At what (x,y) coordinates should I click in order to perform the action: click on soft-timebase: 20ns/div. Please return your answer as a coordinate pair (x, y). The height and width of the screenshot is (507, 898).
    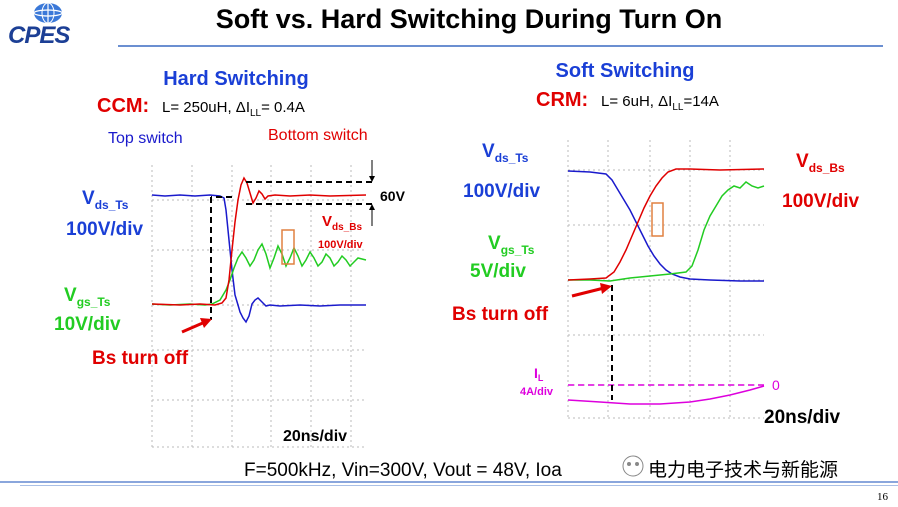
    Looking at the image, I should click on (802, 417).